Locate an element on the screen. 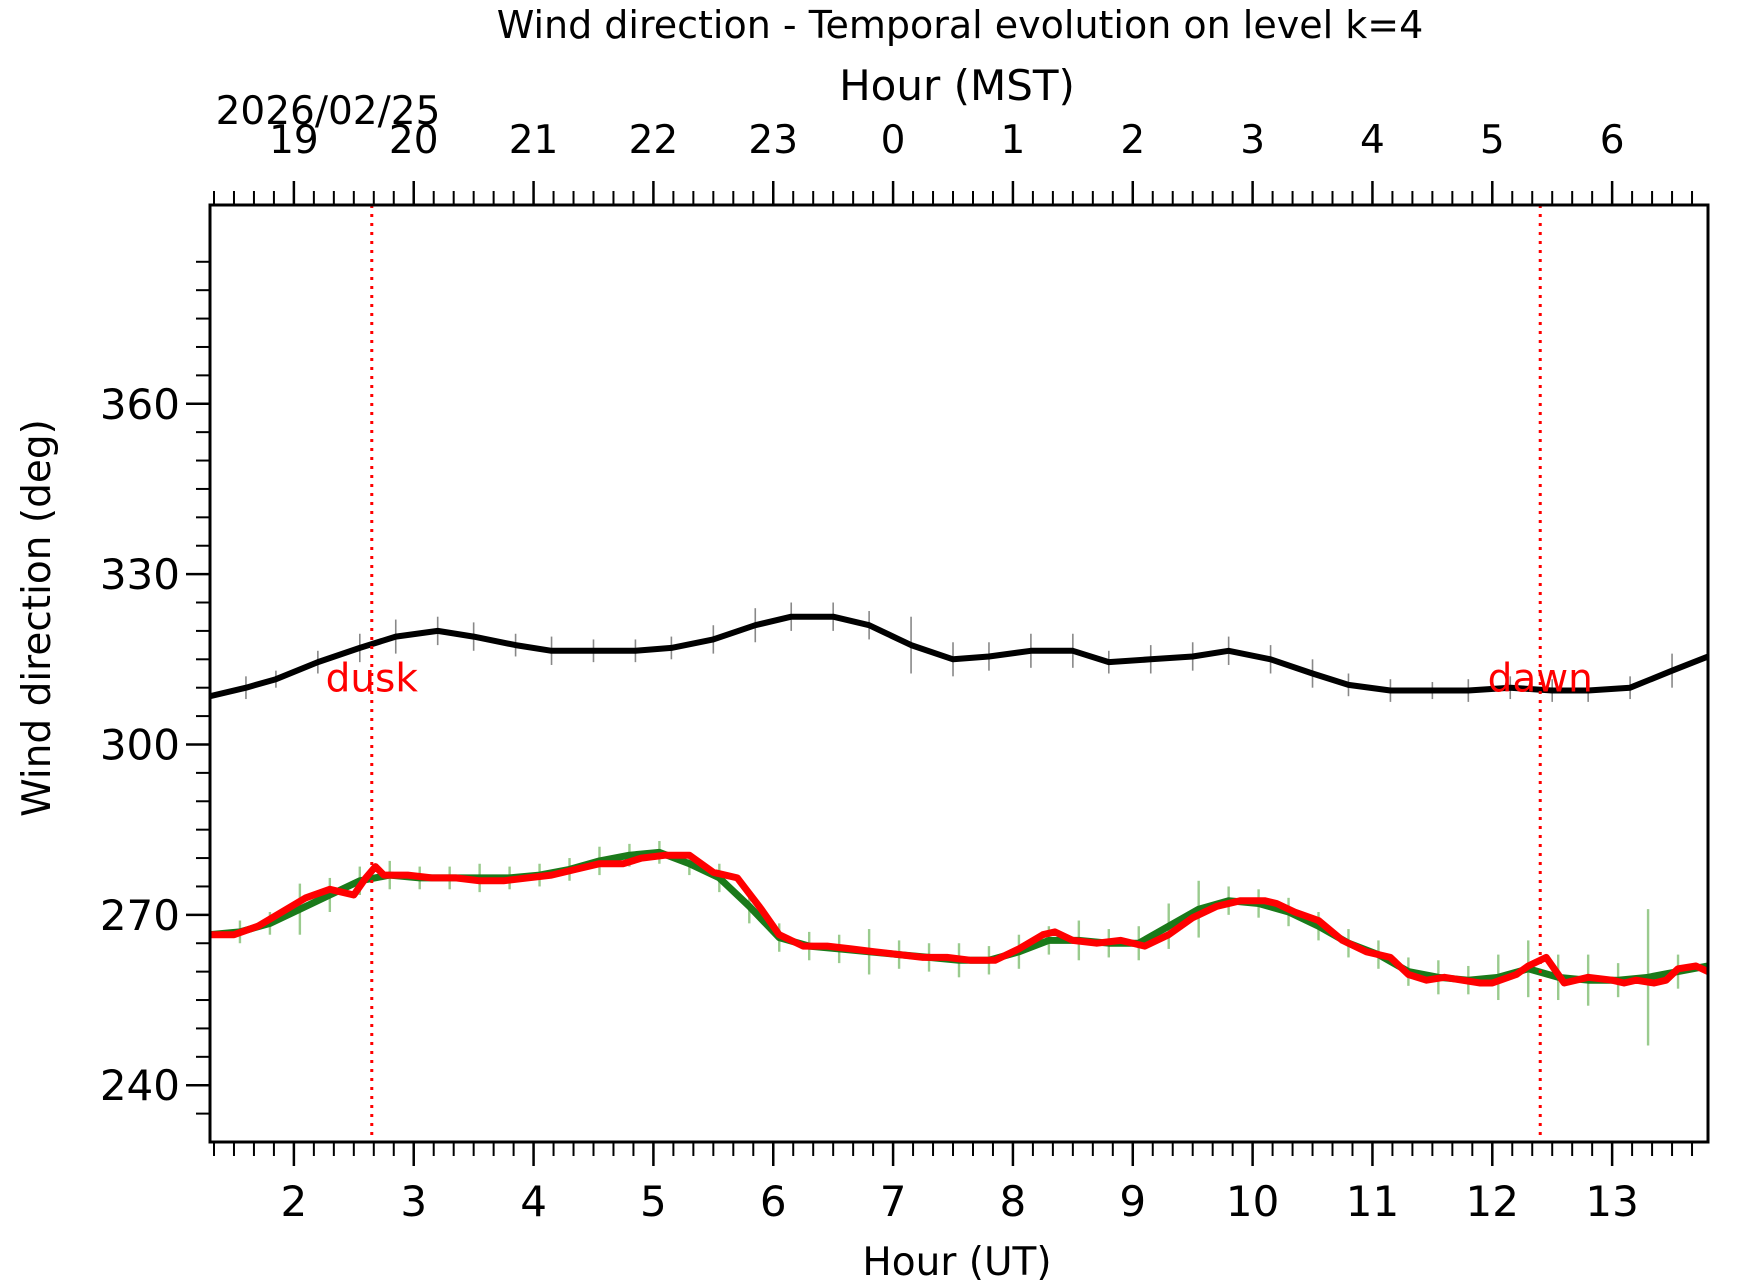  x-tick-label: 6 is located at coordinates (773, 1201).